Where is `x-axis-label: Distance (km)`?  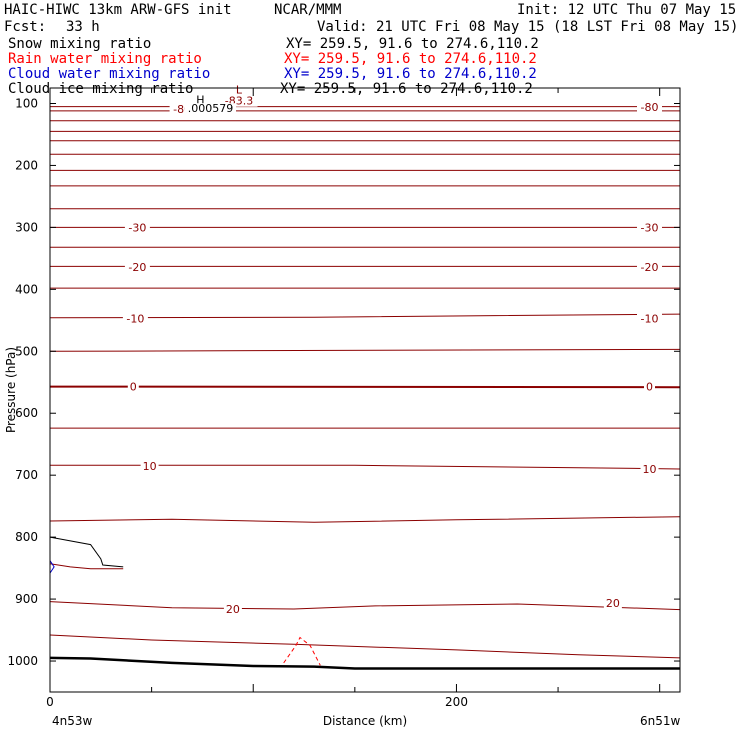 x-axis-label: Distance (km) is located at coordinates (365, 721).